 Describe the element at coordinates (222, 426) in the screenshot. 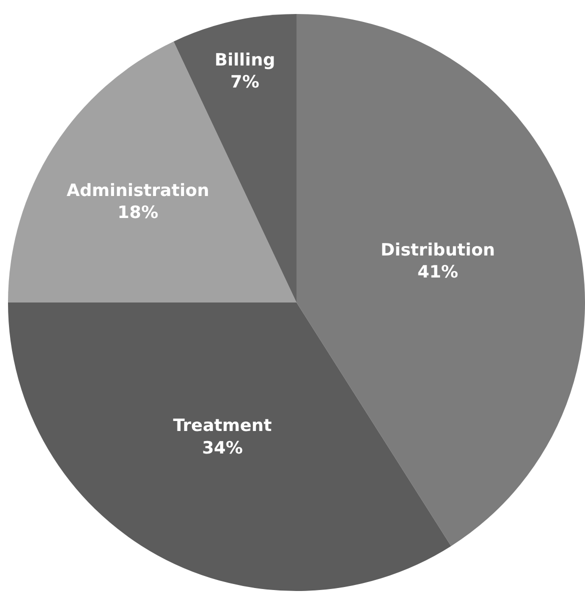

I see `slice-label: Treatment` at that location.